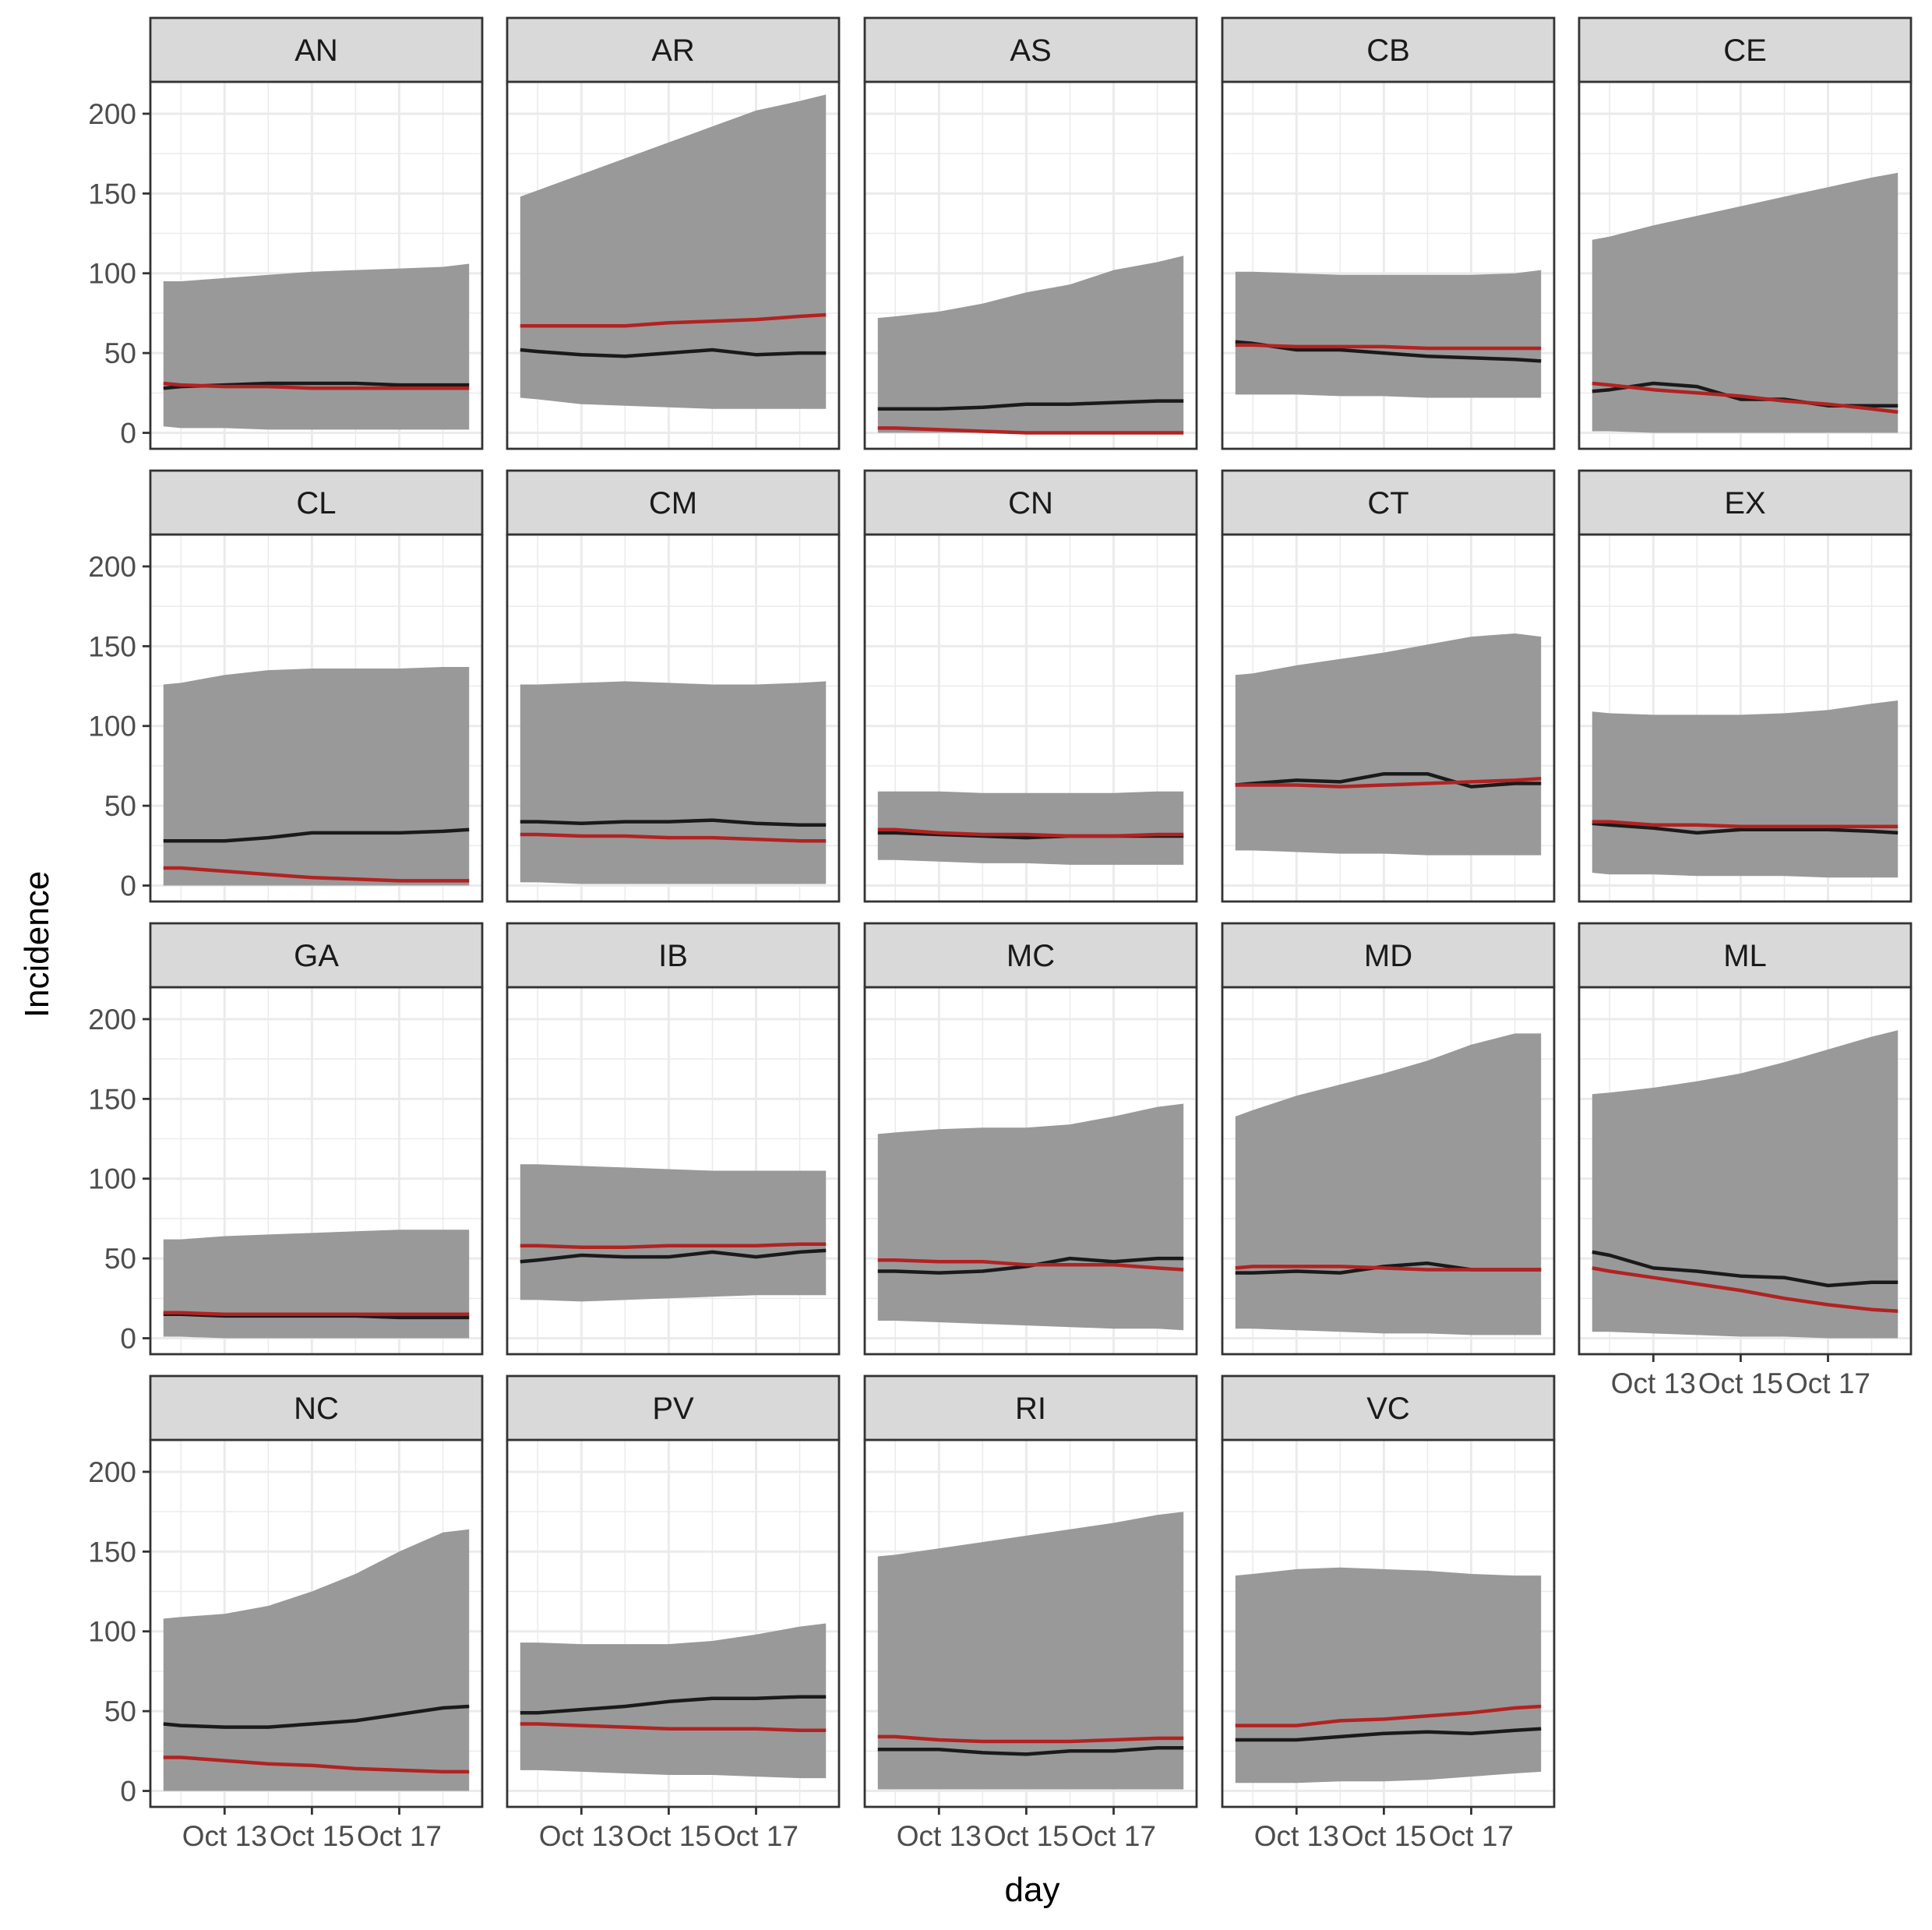 This screenshot has width=1932, height=1930. What do you see at coordinates (316, 233) in the screenshot?
I see `facet-panel-an: AN` at bounding box center [316, 233].